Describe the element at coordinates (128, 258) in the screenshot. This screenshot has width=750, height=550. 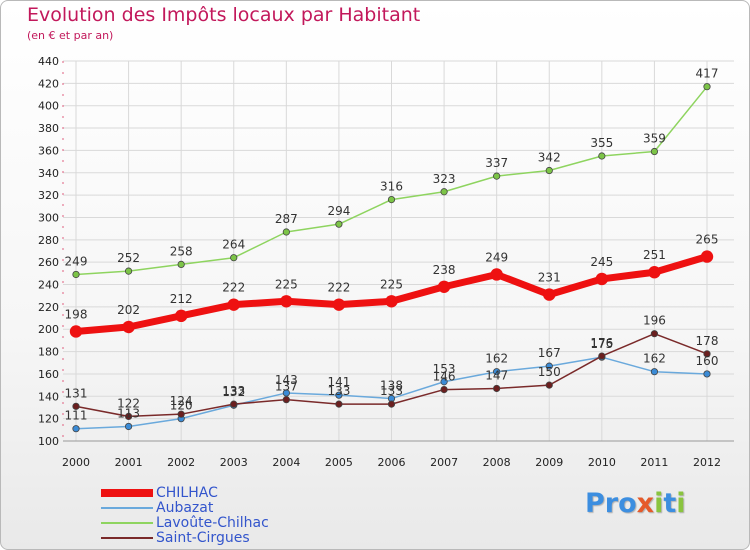
I see `data-label-lavoute-chilhac: 252` at that location.